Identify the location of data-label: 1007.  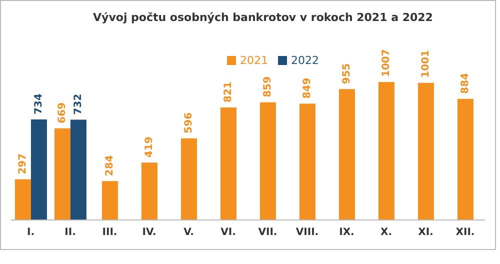
(386, 63).